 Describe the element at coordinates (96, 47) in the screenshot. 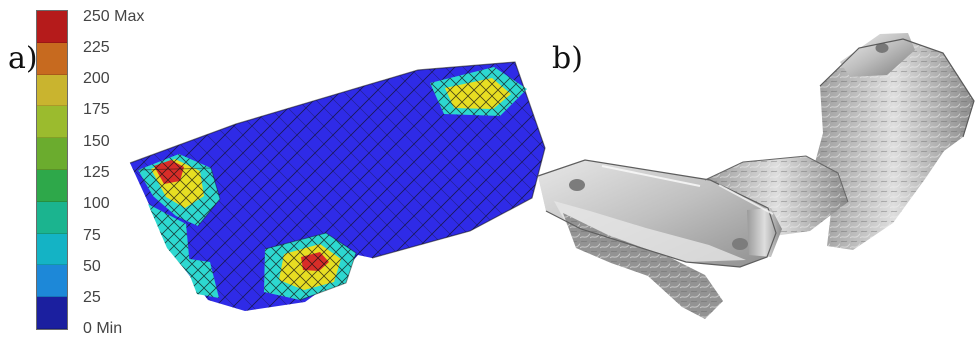

I see `legend-label-225: 225` at that location.